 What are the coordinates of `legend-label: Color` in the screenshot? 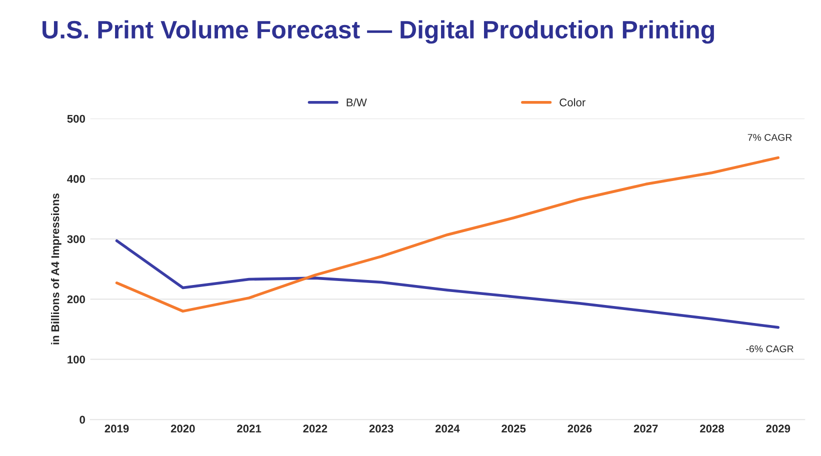 It's located at (573, 102).